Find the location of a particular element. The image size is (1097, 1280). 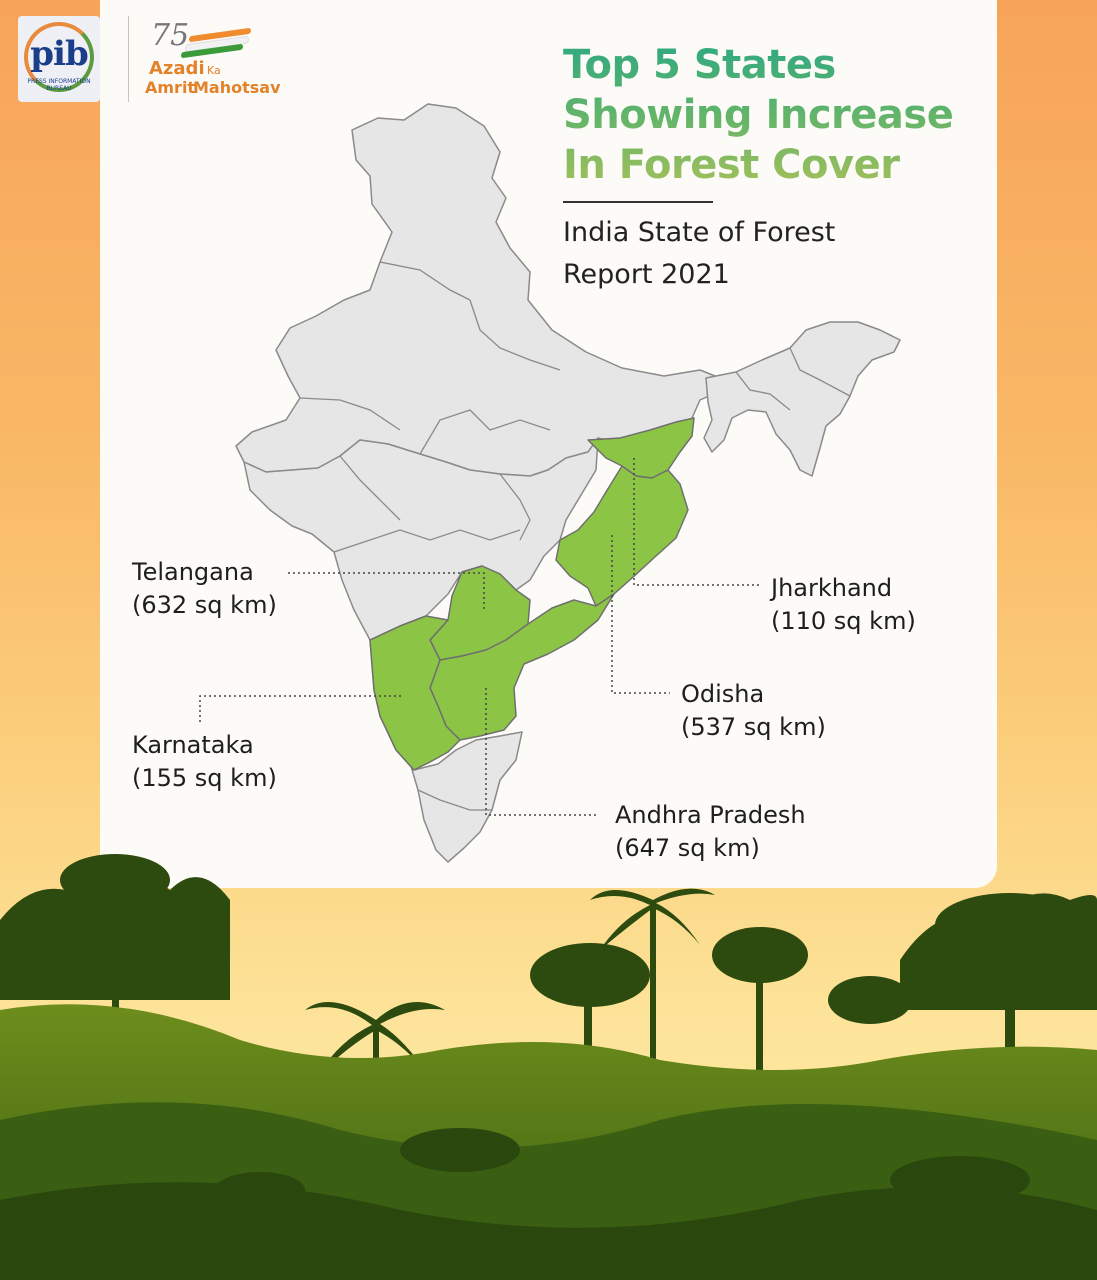

azadi-logo-word-mahotsav: Mahotsav is located at coordinates (237, 87).